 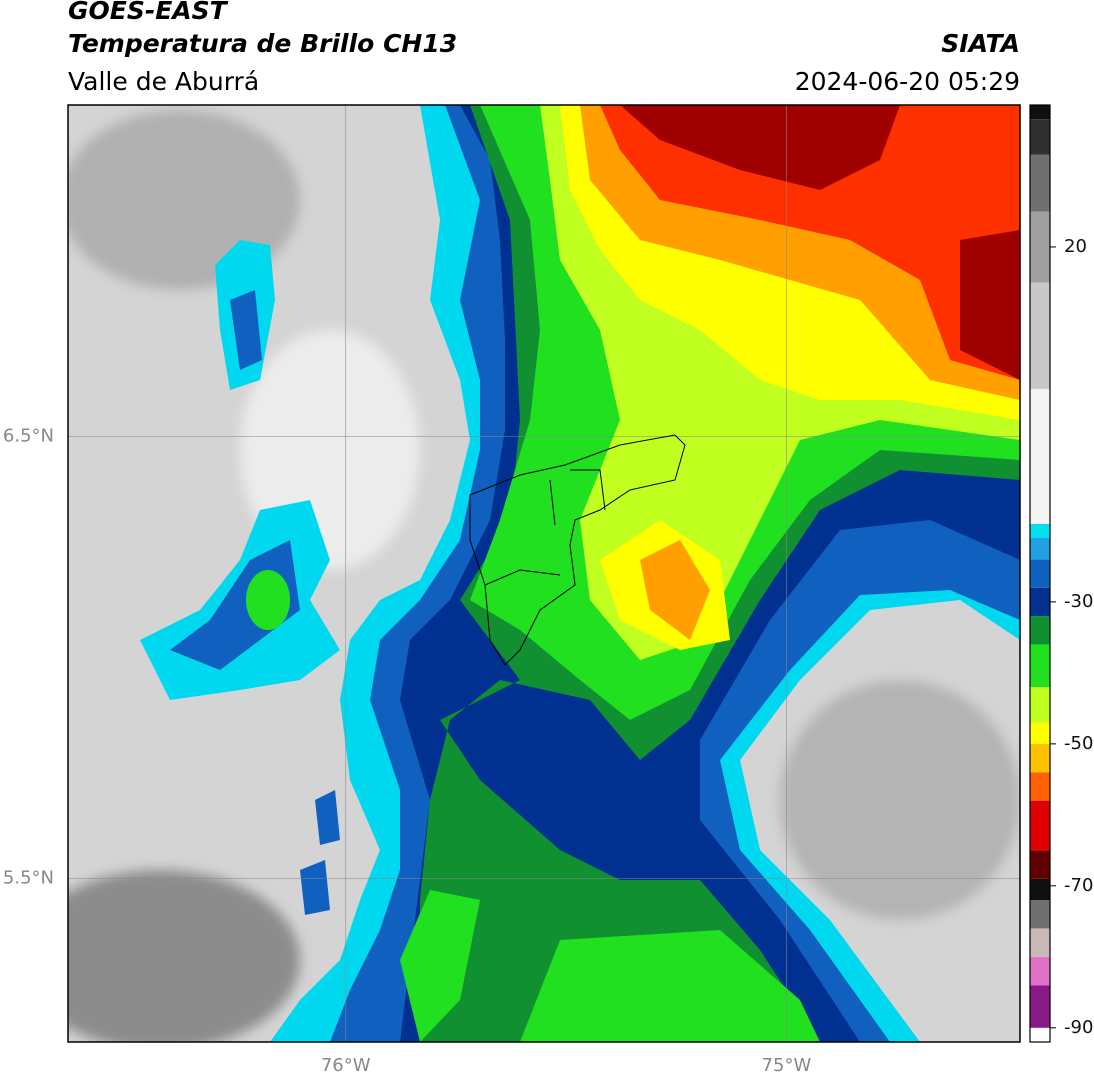 I want to click on colorbar-tick-label: 20, so click(x=1075, y=246).